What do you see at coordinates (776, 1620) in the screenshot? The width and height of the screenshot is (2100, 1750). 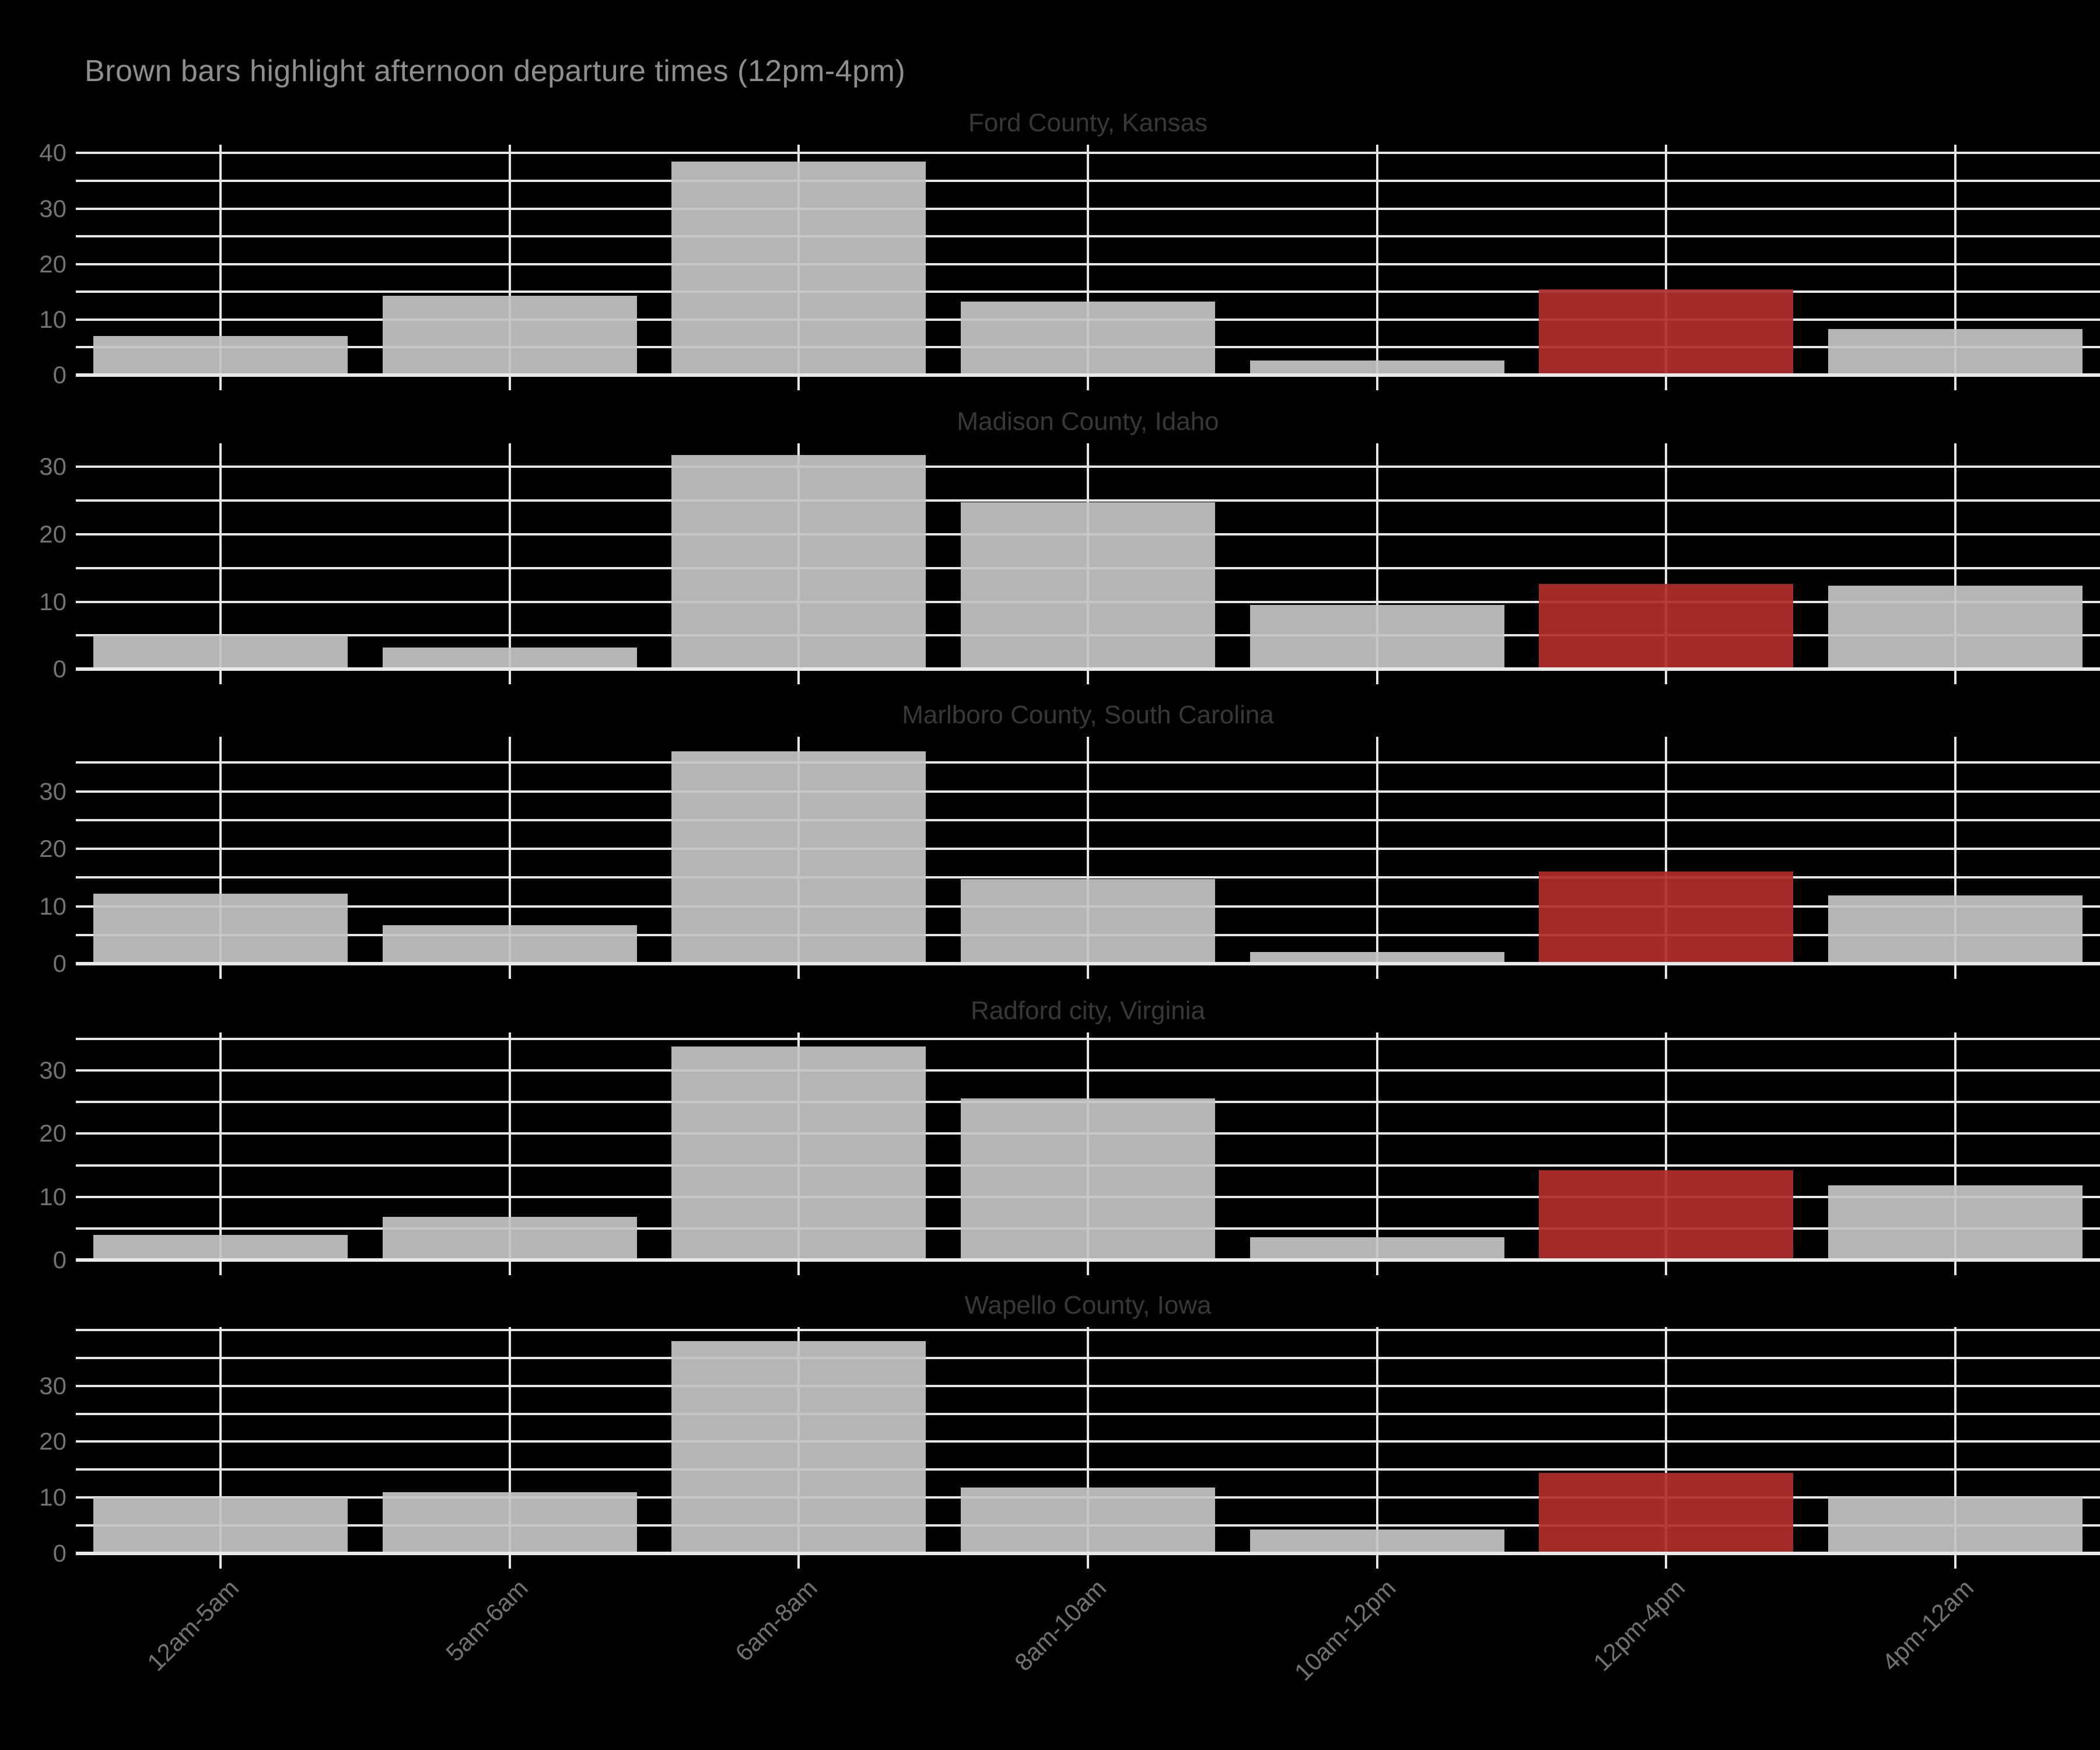 I see `x-tick-label: 6am-8am` at bounding box center [776, 1620].